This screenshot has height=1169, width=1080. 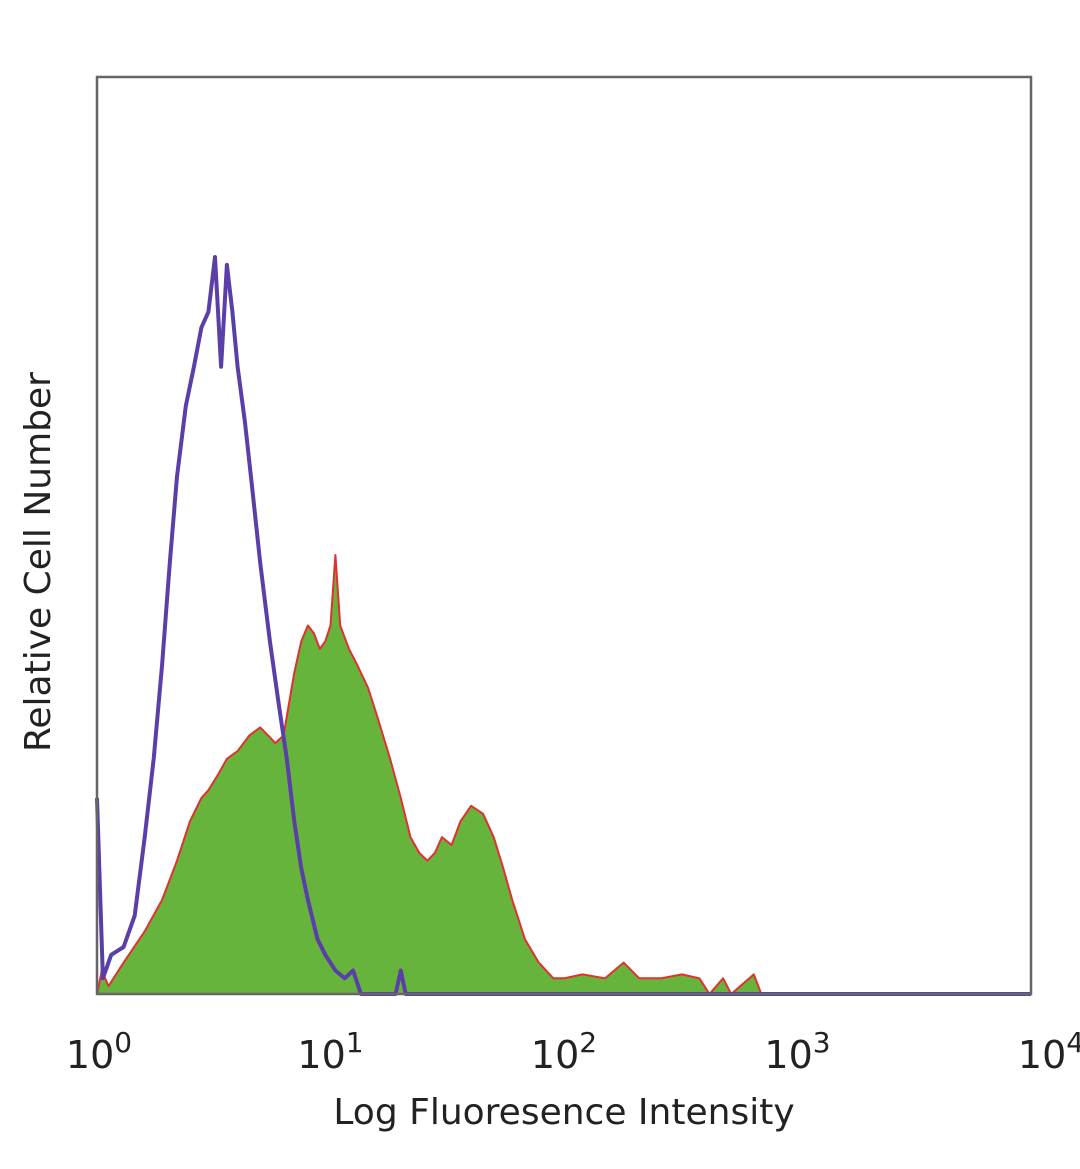 I want to click on x-tick-label: 10³, so click(x=797, y=1051).